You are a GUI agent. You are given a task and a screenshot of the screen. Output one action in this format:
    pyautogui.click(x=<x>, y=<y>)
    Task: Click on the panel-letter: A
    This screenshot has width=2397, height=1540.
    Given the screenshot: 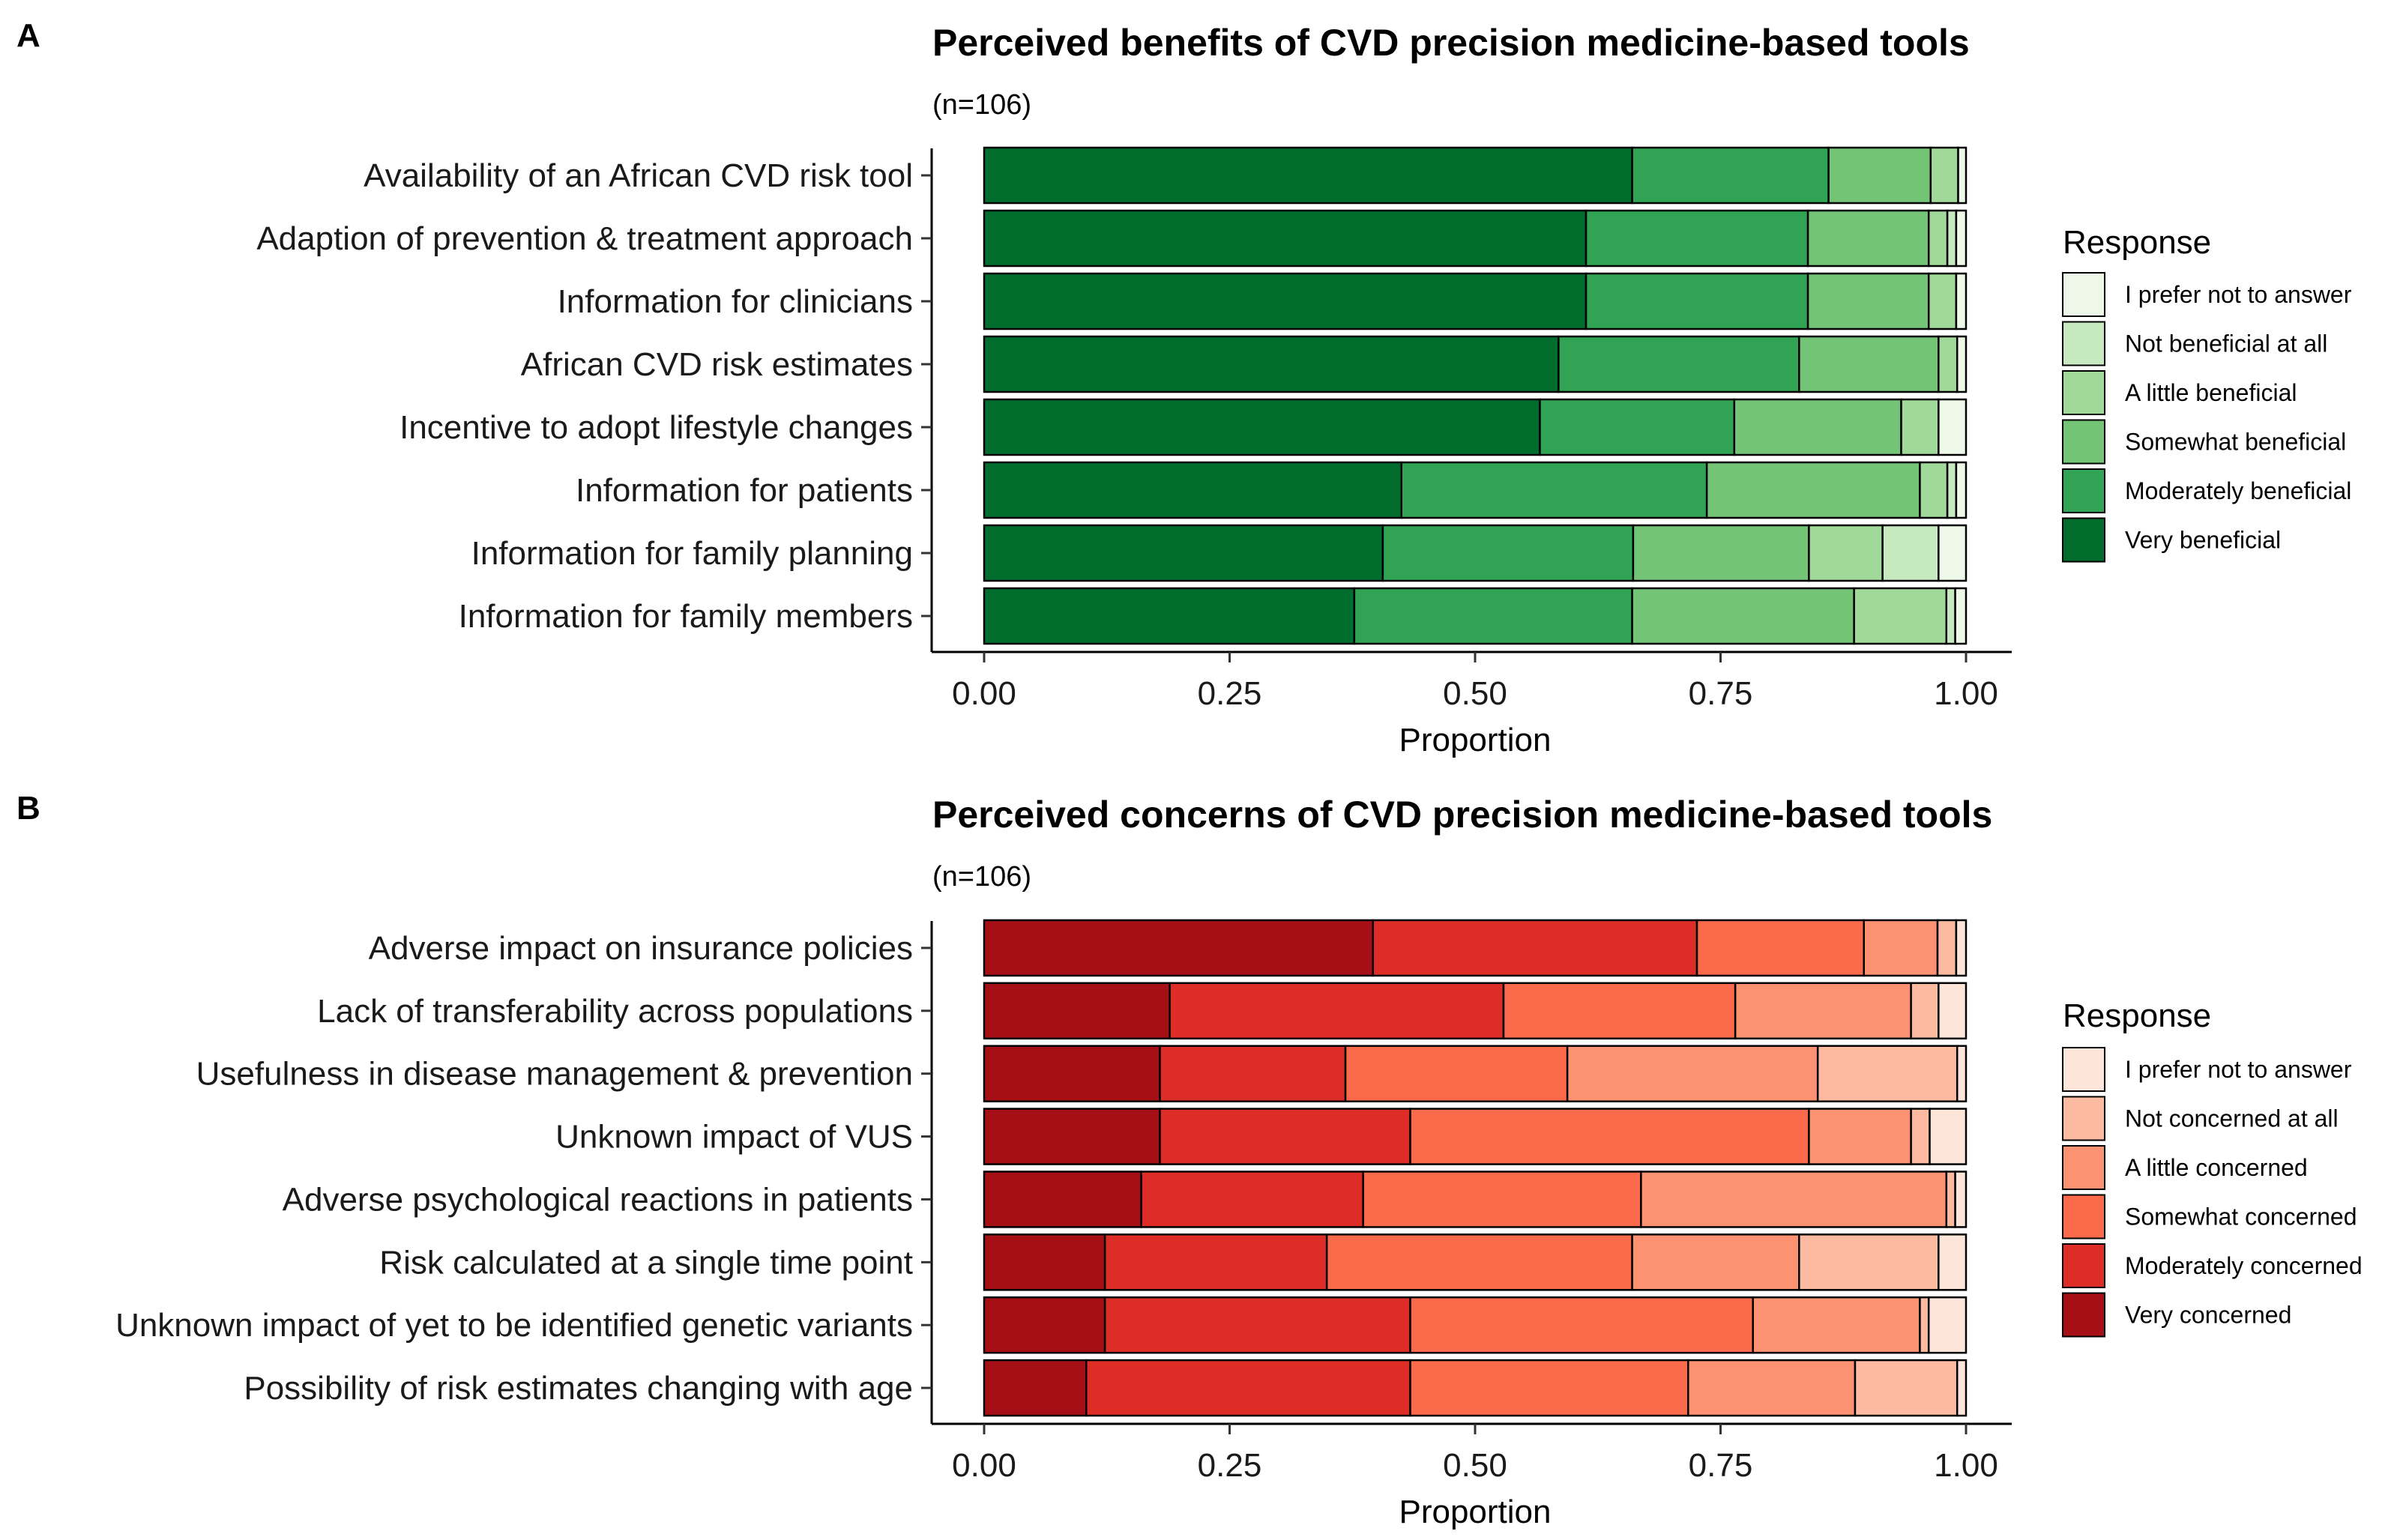 What is the action you would take?
    pyautogui.click(x=28, y=35)
    